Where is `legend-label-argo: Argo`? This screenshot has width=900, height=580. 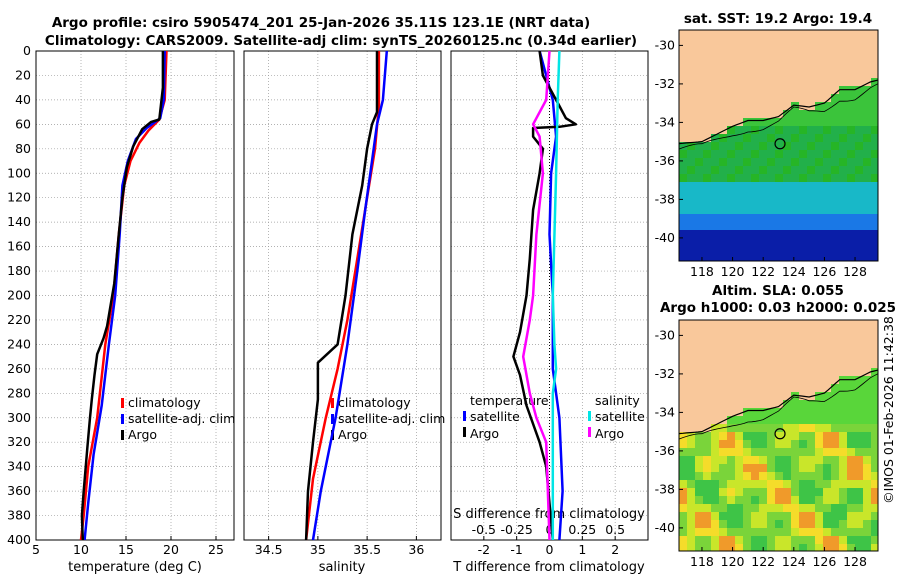
legend-label-argo: Argo is located at coordinates (142, 434).